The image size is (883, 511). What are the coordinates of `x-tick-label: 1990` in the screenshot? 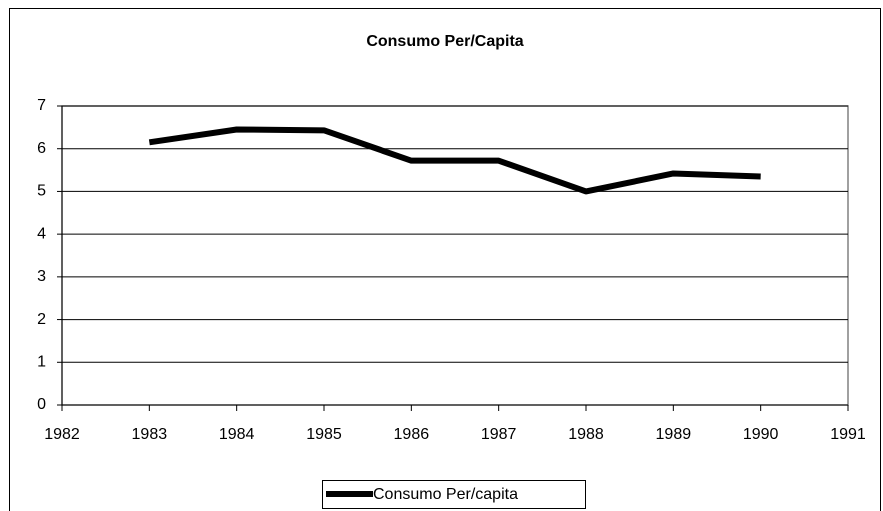 It's located at (761, 434).